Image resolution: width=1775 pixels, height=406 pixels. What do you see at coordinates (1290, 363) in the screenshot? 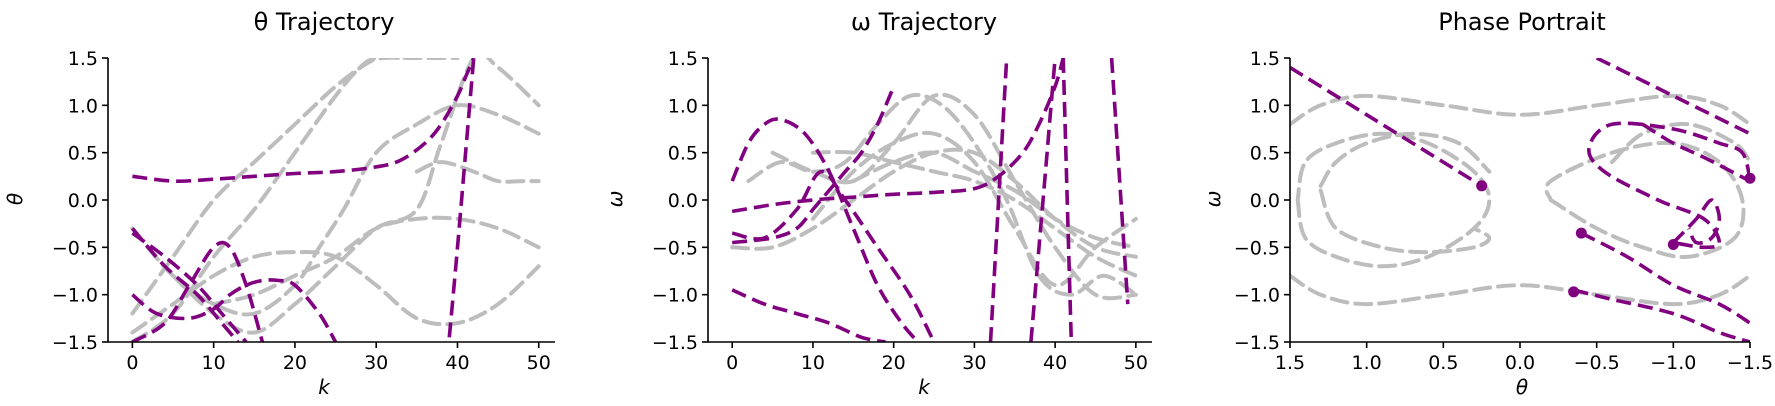
I see `x-tick-label: 1.5` at bounding box center [1290, 363].